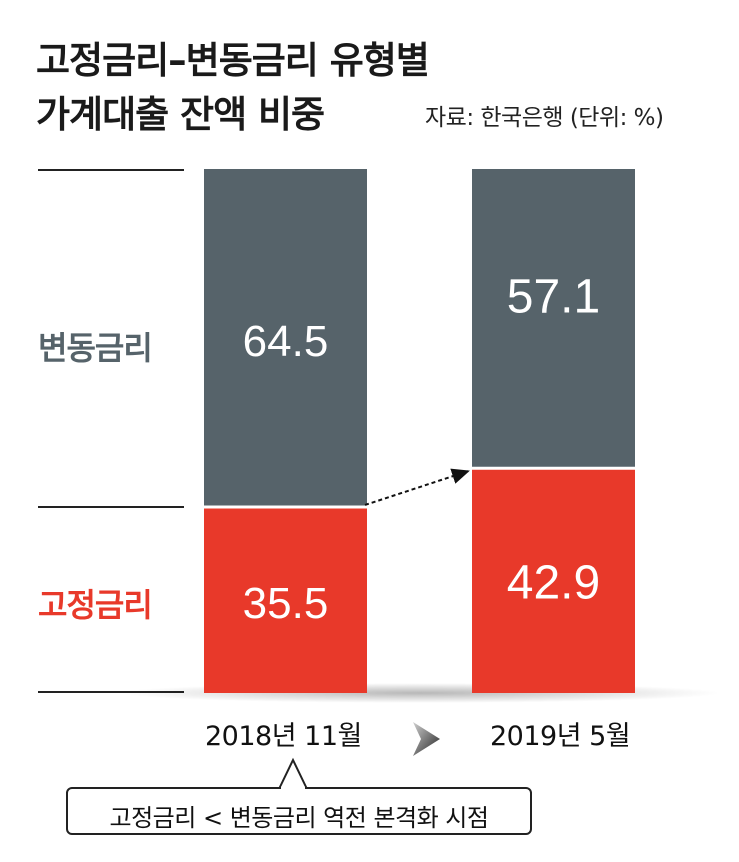 The height and width of the screenshot is (862, 739). Describe the element at coordinates (417, 487) in the screenshot. I see `trend-arrow` at that location.